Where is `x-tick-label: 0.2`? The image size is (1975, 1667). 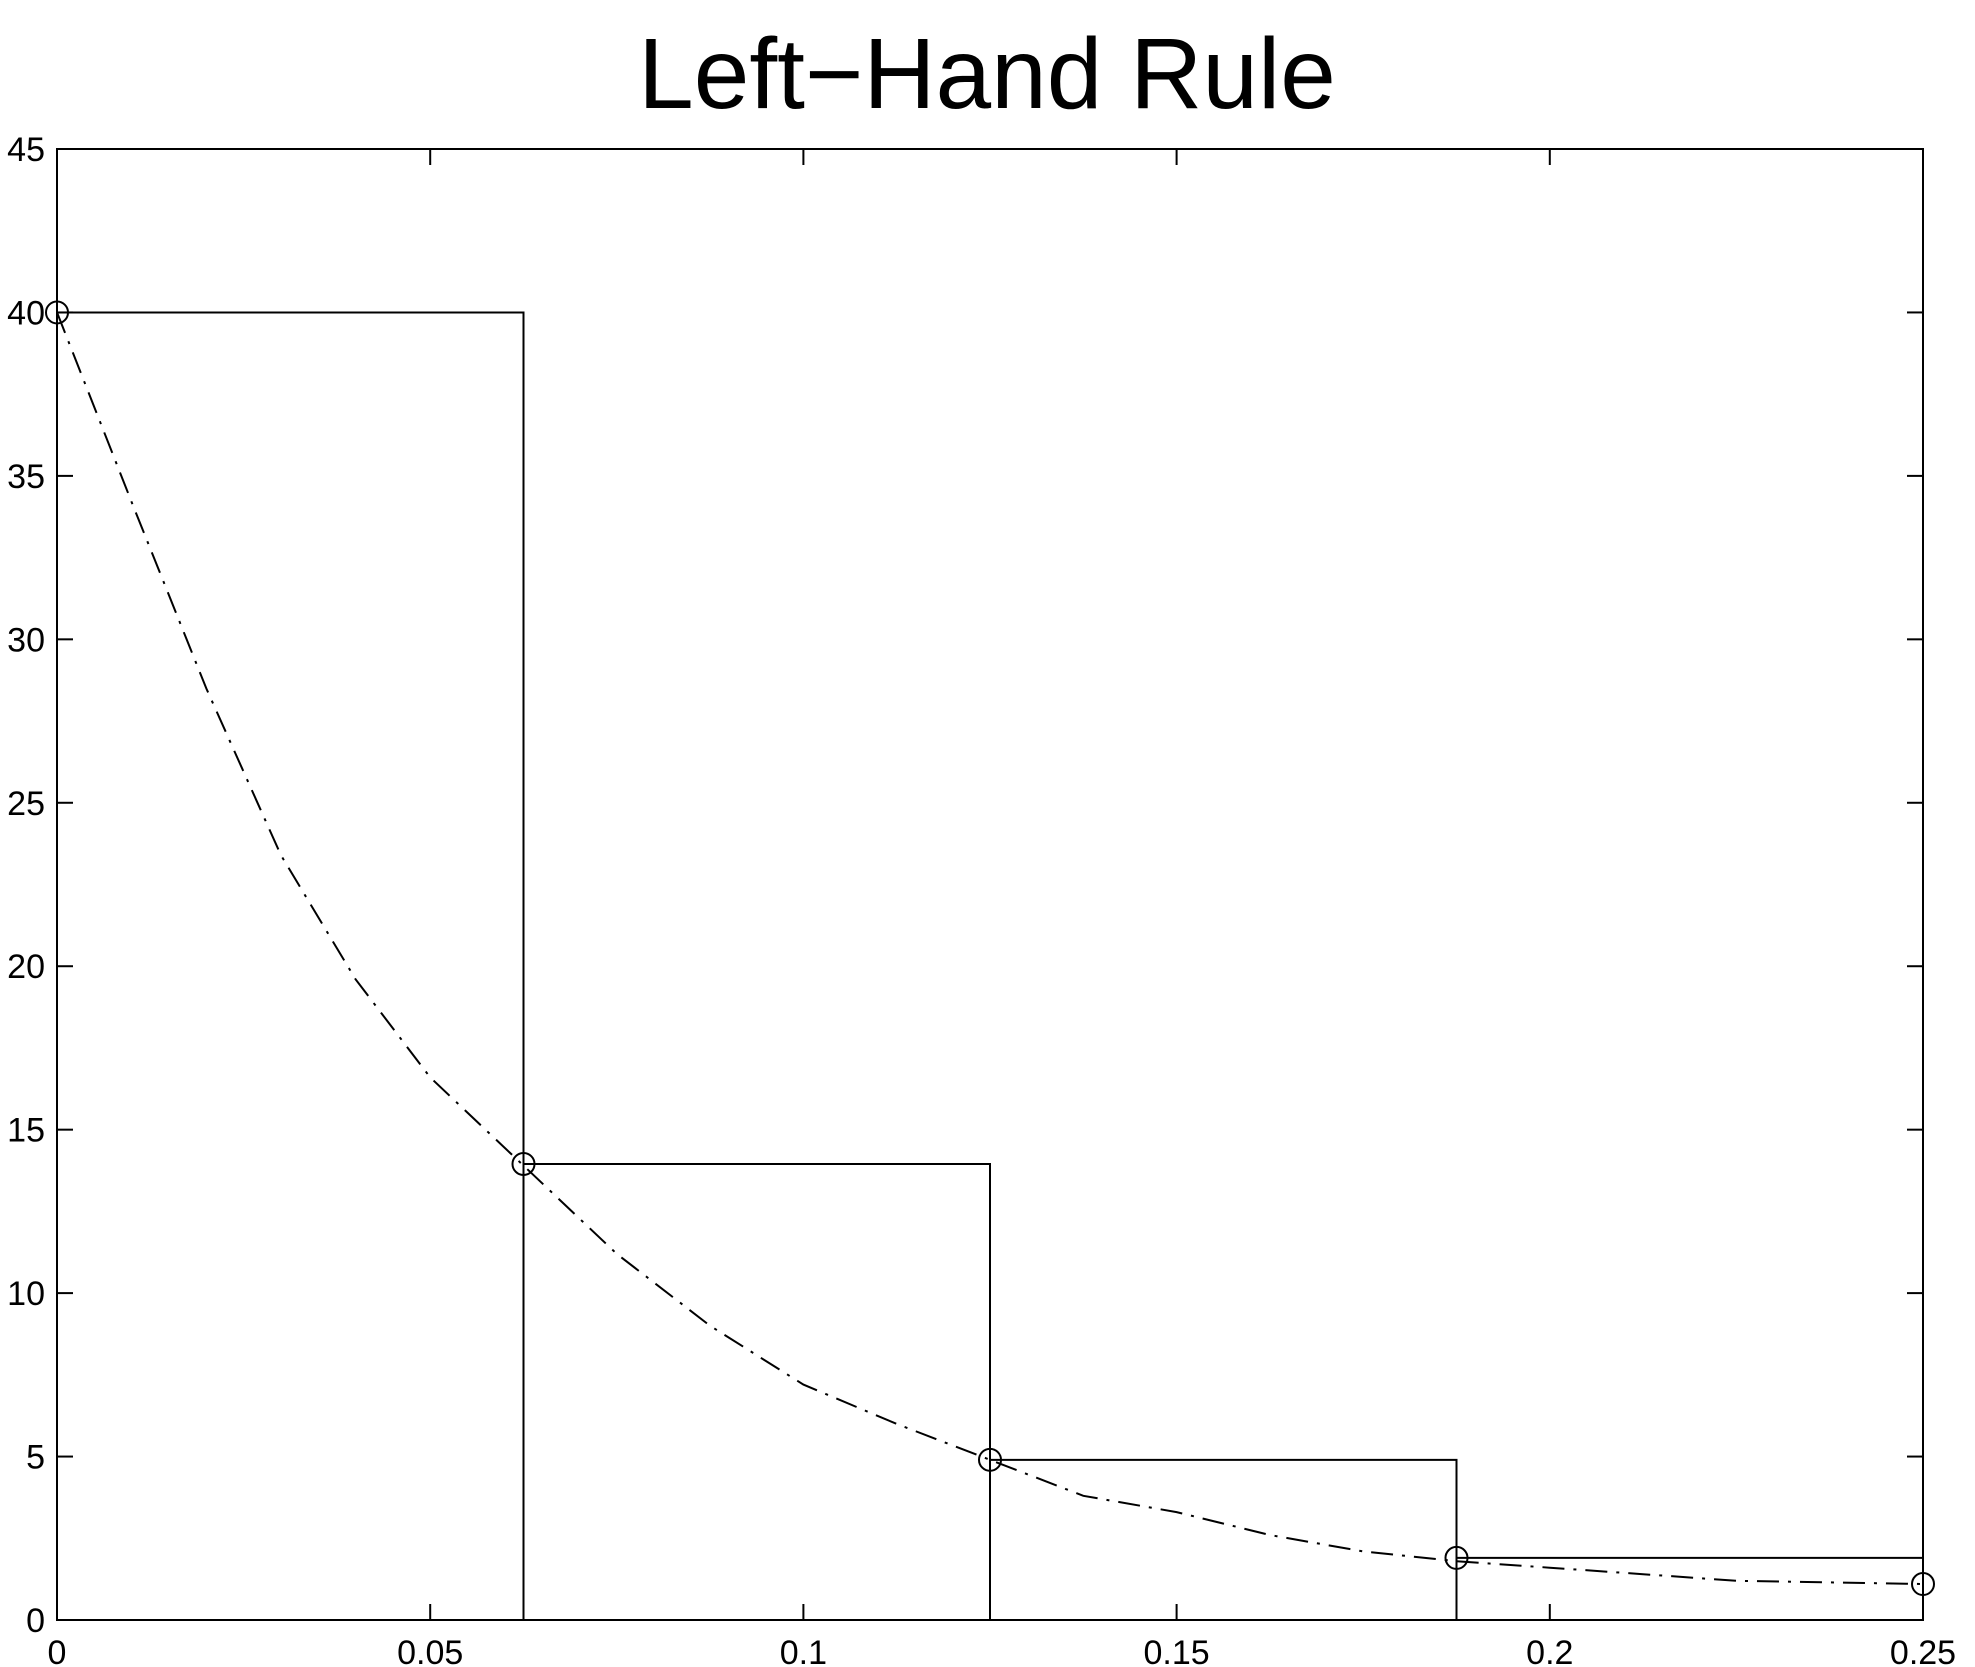 x-tick-label: 0.2 is located at coordinates (1549, 1650).